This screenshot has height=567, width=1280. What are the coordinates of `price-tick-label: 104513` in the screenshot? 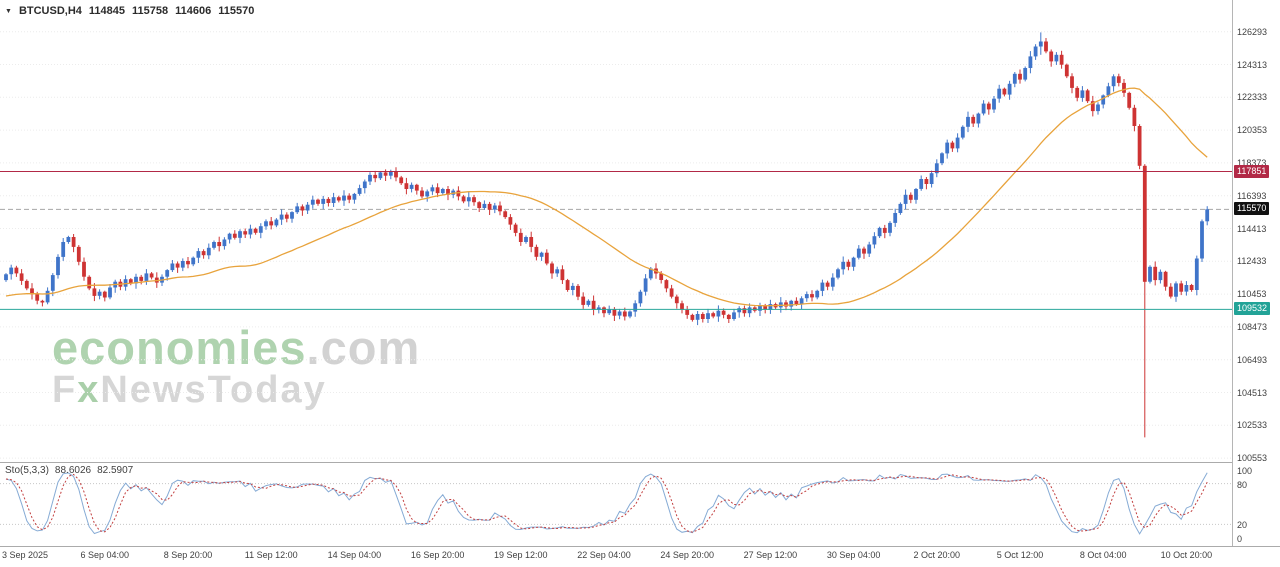 It's located at (1252, 392).